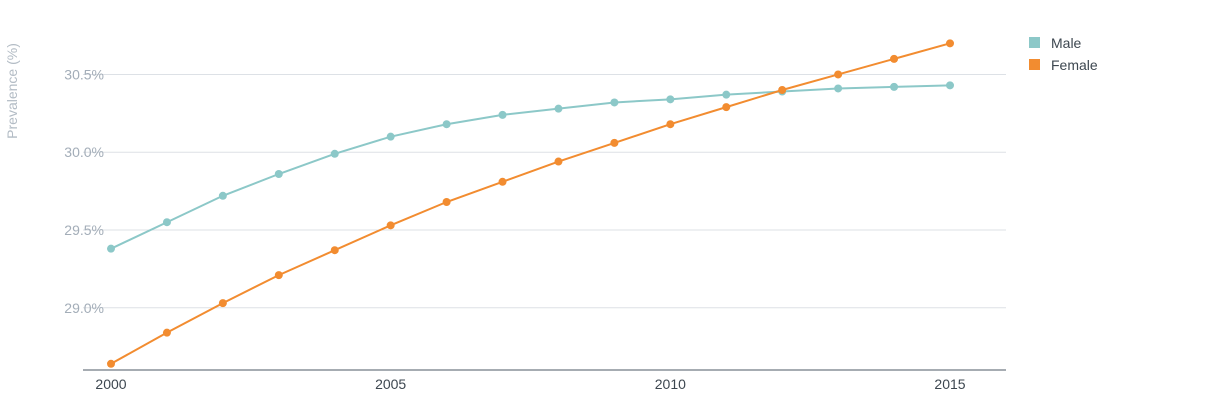 The width and height of the screenshot is (1230, 403). Describe the element at coordinates (12, 91) in the screenshot. I see `y-axis-label: Prevalence (%)` at that location.